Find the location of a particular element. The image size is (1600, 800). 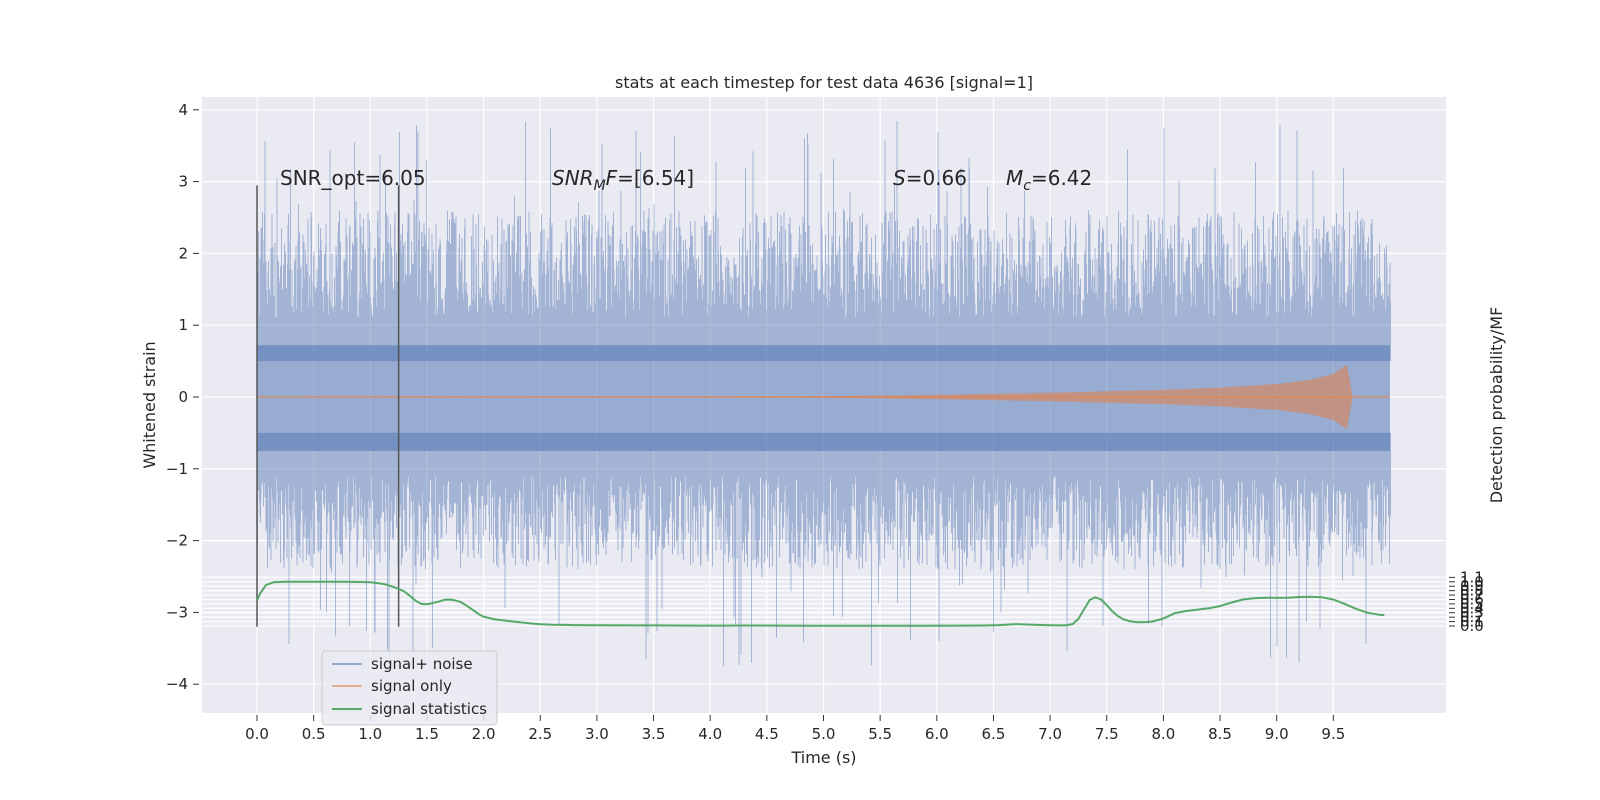

y-right-tick-label: 0.0 is located at coordinates (1472, 626).